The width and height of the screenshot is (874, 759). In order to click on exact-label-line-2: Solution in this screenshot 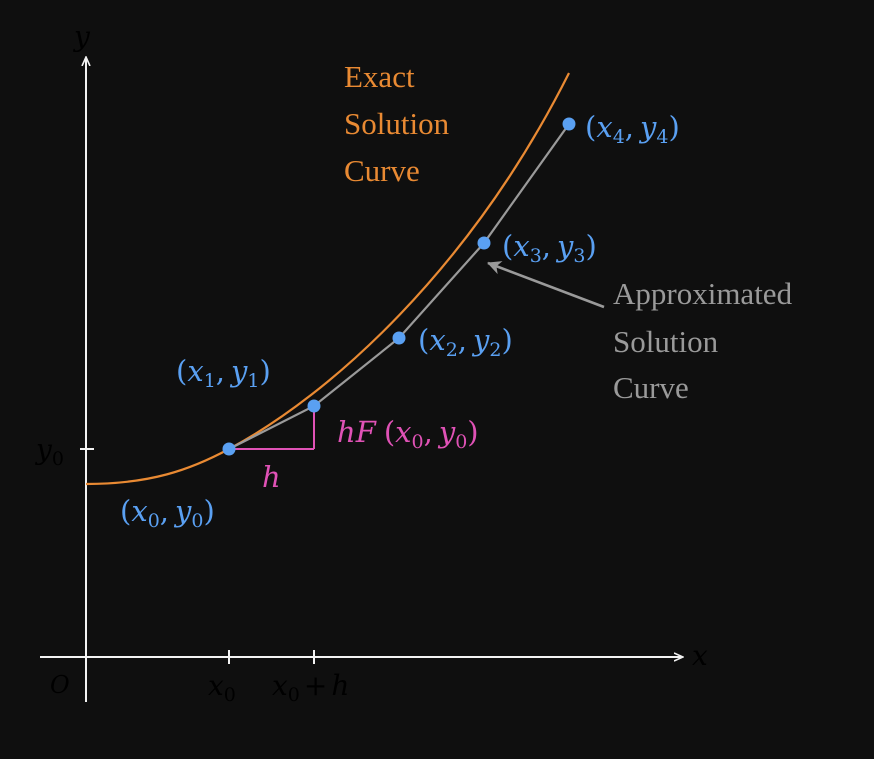, I will do `click(397, 123)`.